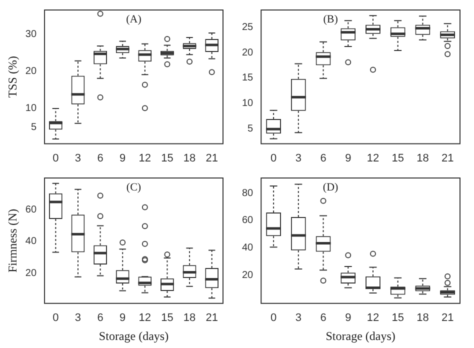 Image resolution: width=474 pixels, height=348 pixels. What do you see at coordinates (248, 193) in the screenshot?
I see `y-tick-label: 80` at bounding box center [248, 193].